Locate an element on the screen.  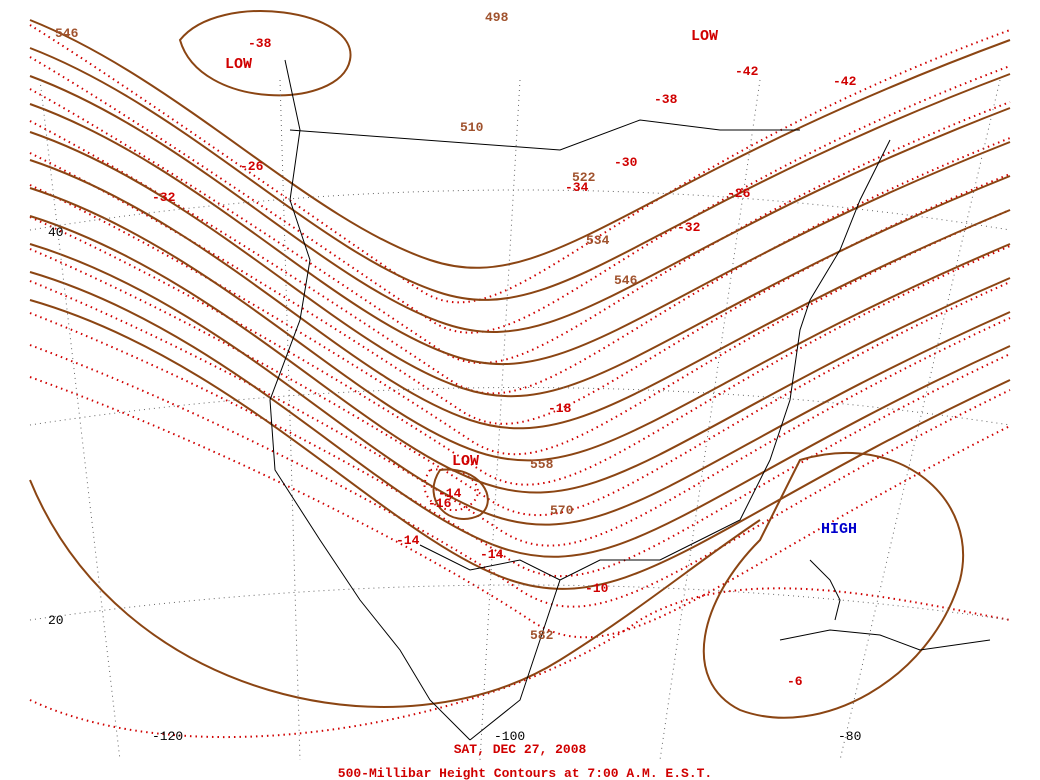
latitude-label: 40 is located at coordinates (56, 232).